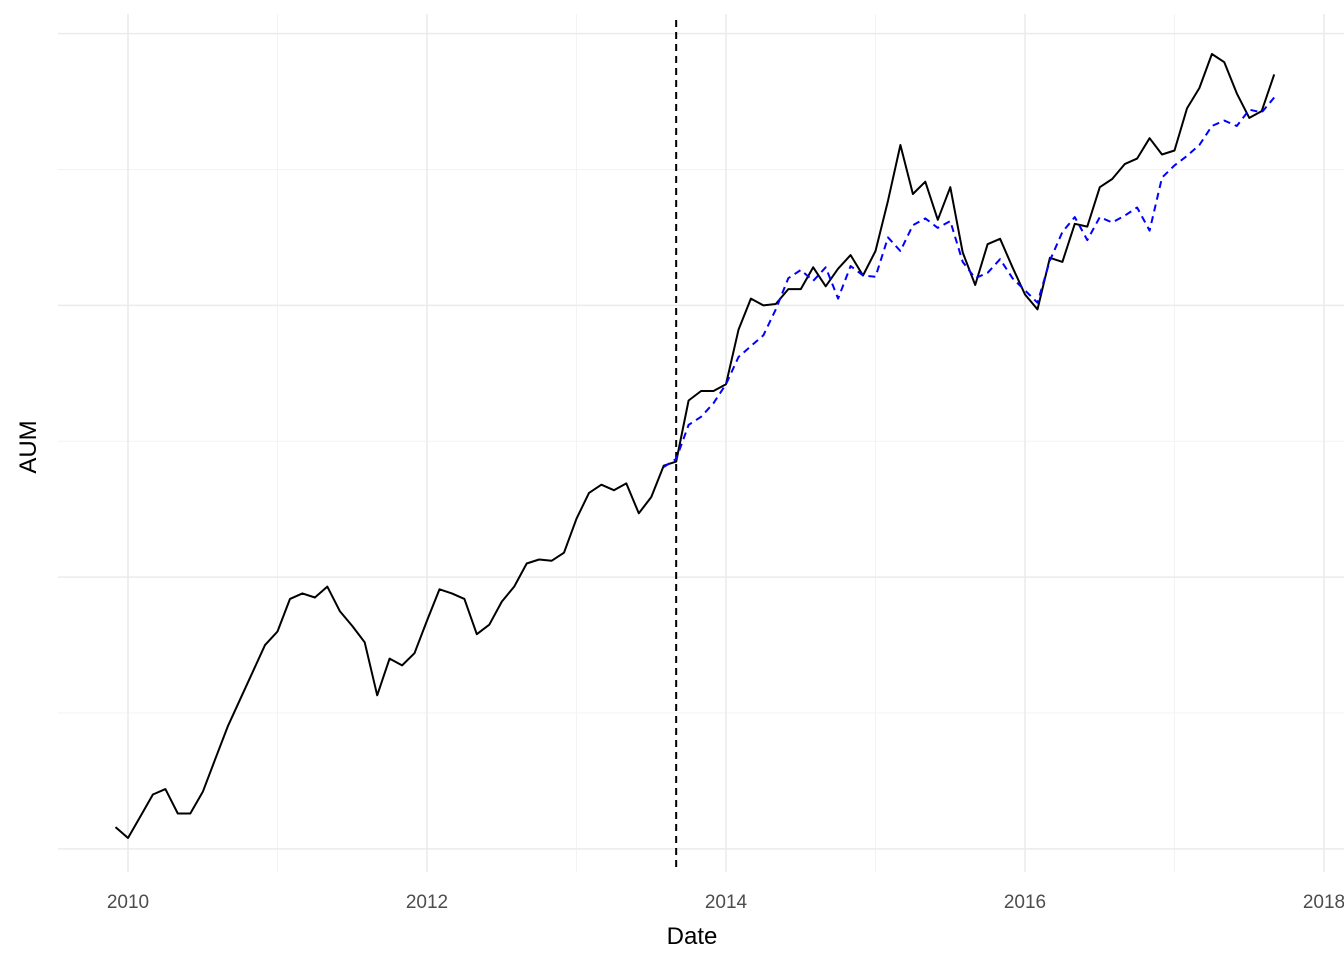 This screenshot has height=960, width=1344. What do you see at coordinates (1025, 902) in the screenshot?
I see `x-tick-label: 2016` at bounding box center [1025, 902].